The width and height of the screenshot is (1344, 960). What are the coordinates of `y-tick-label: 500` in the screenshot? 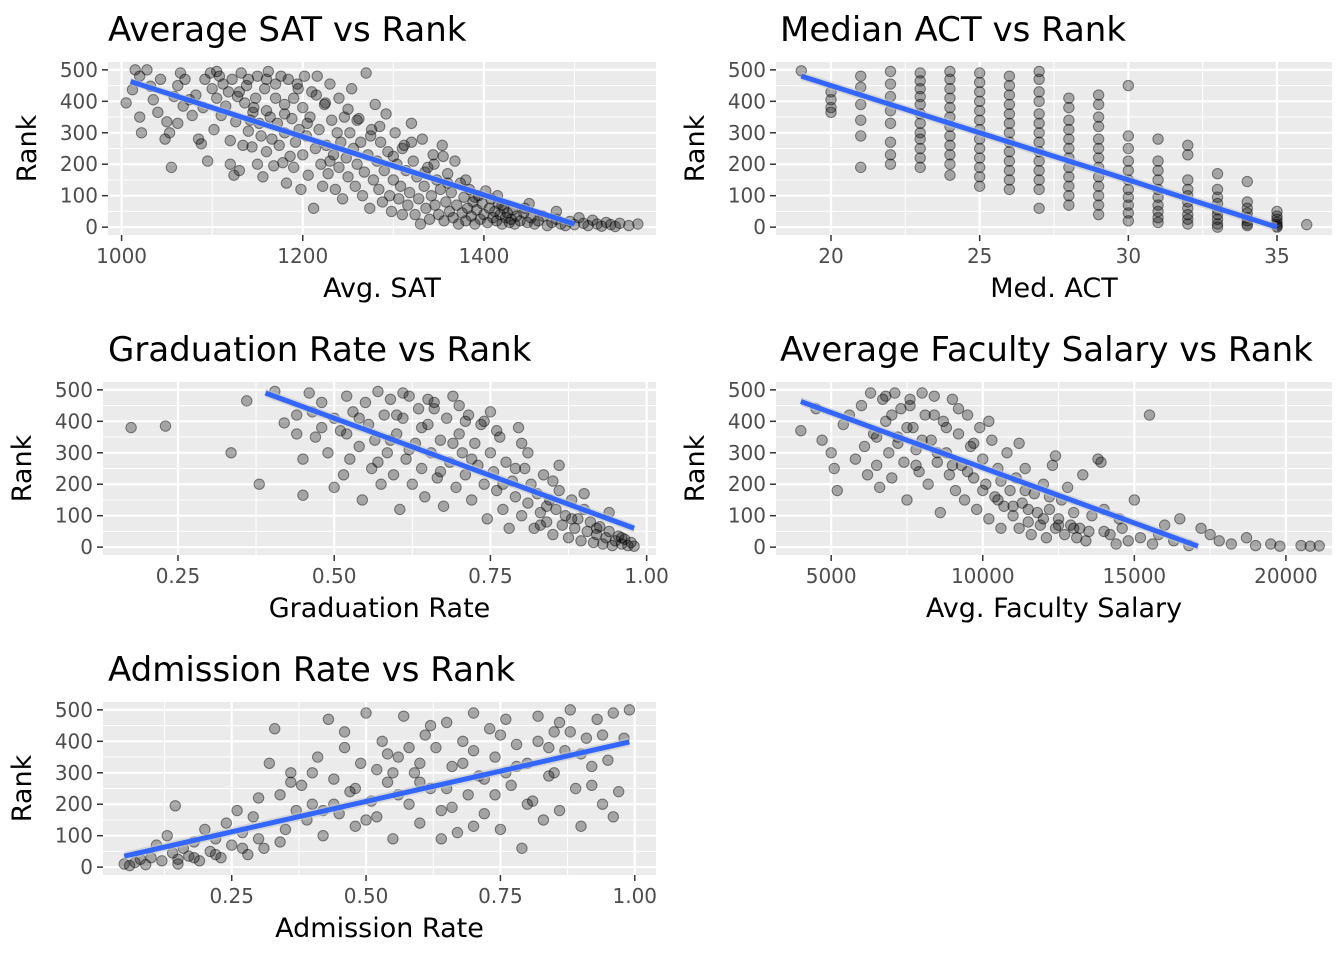 It's located at (747, 390).